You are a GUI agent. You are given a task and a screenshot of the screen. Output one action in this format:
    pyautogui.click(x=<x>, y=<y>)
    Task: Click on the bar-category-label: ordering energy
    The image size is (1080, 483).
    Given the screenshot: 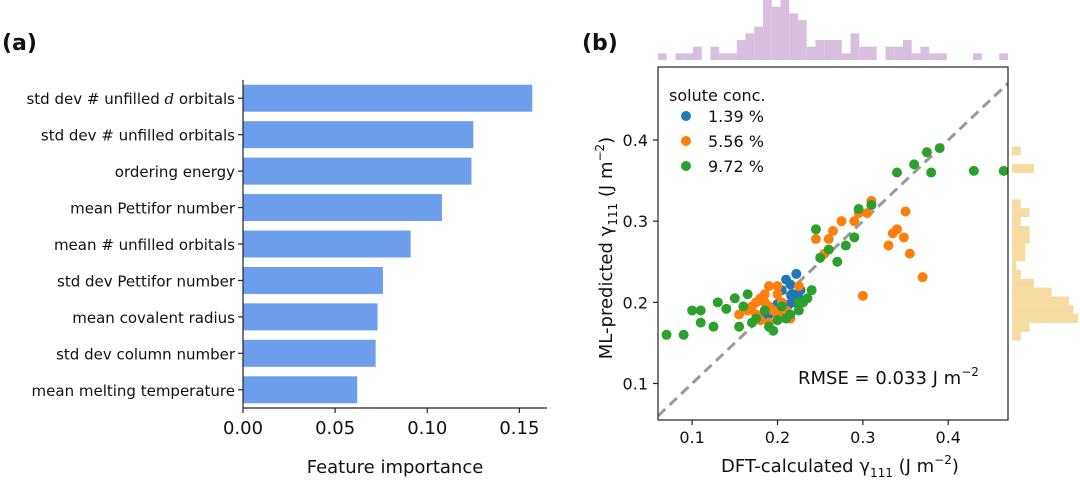 What is the action you would take?
    pyautogui.click(x=175, y=172)
    